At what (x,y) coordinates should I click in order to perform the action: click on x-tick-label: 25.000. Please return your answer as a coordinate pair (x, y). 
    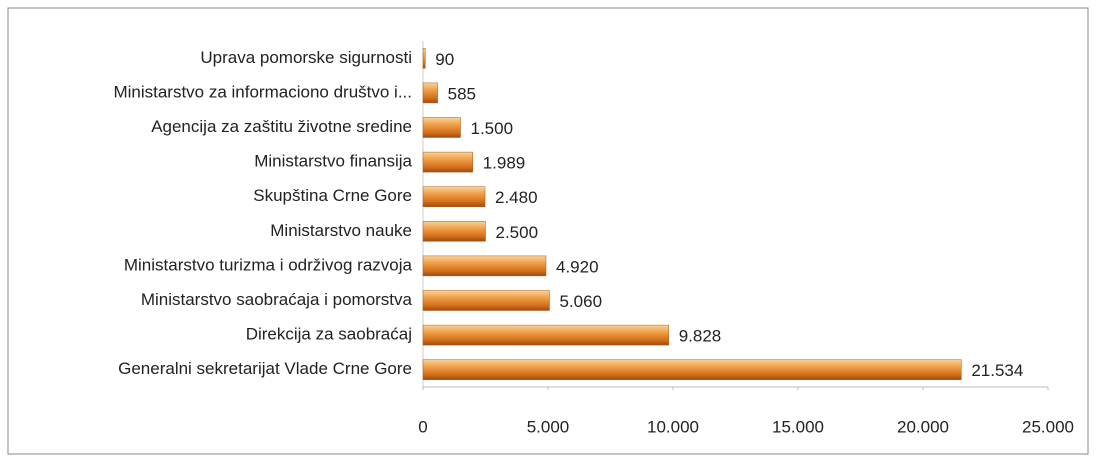
    Looking at the image, I should click on (1048, 426).